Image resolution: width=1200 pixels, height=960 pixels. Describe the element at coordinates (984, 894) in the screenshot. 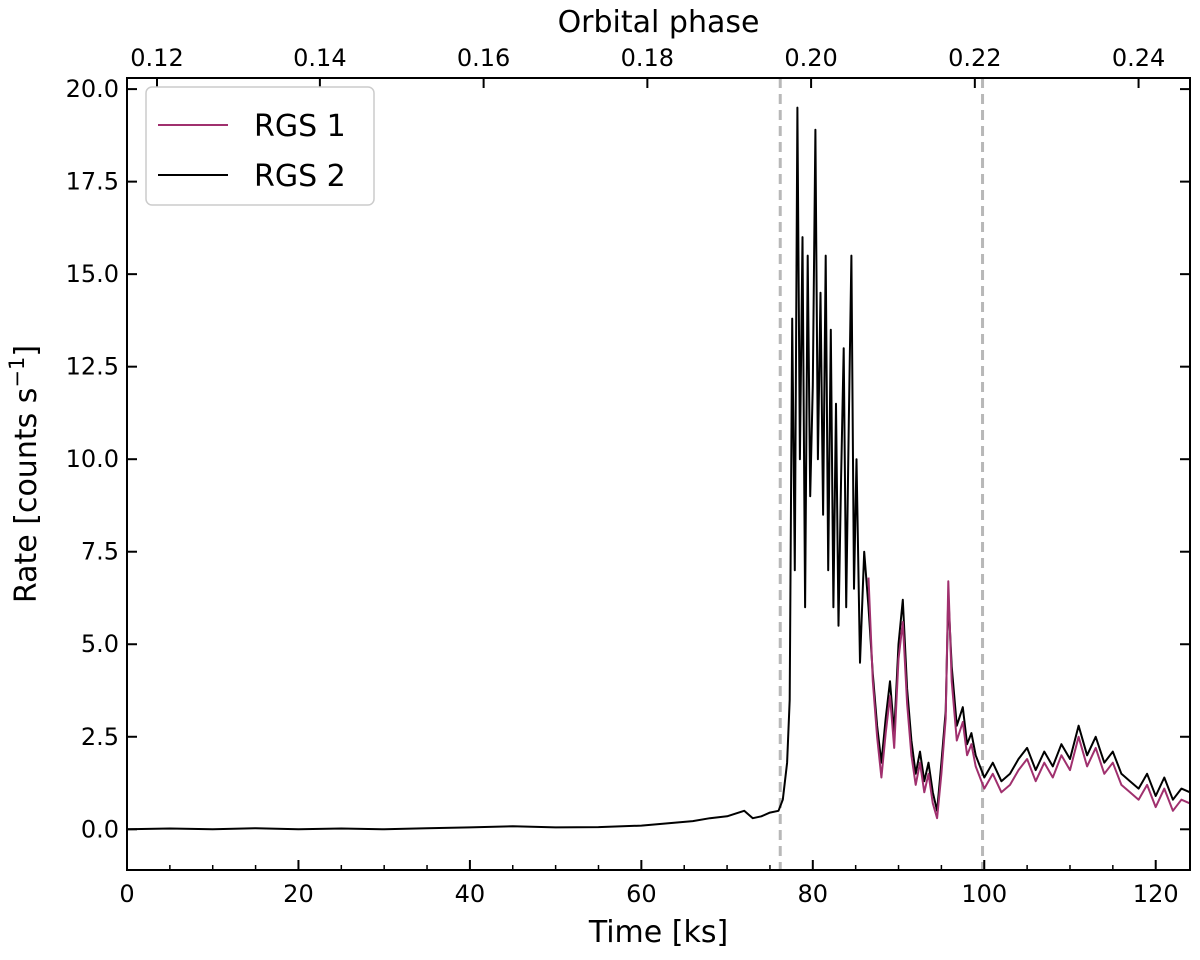

I see `x-tick-label: 100` at that location.